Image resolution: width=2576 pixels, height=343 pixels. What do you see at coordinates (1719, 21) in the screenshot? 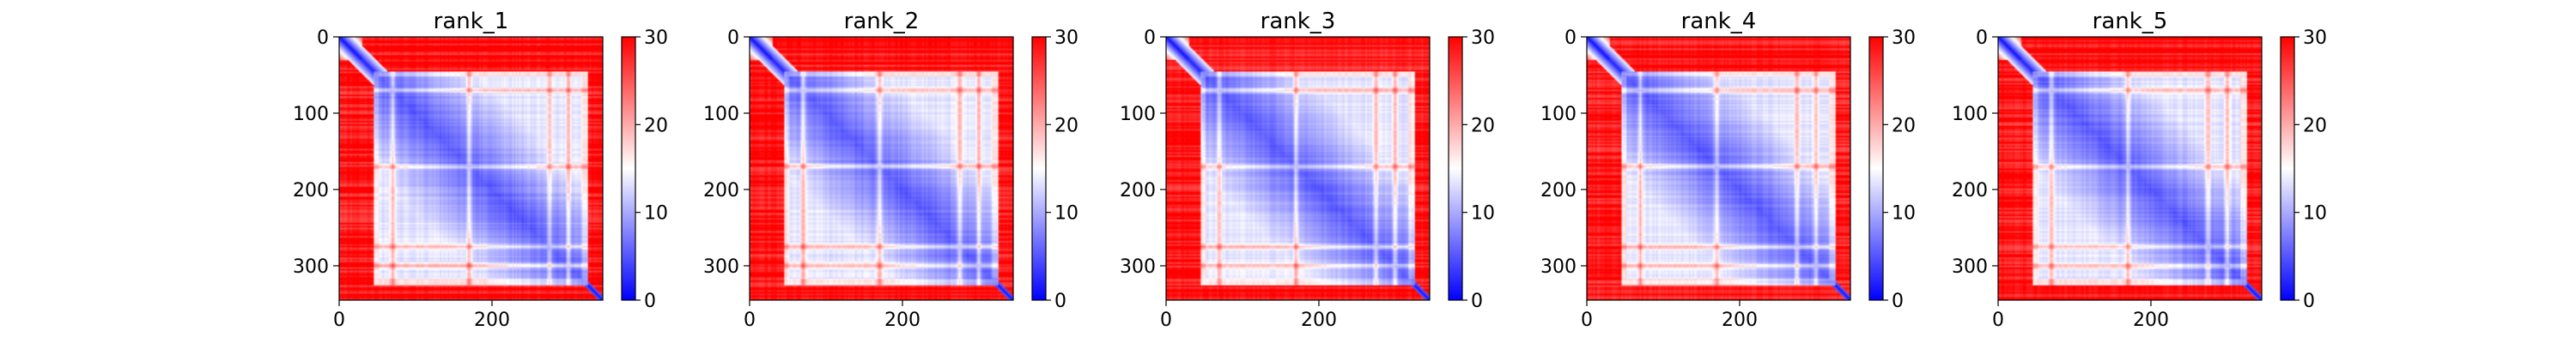
I see `chart-title: rank_4` at bounding box center [1719, 21].